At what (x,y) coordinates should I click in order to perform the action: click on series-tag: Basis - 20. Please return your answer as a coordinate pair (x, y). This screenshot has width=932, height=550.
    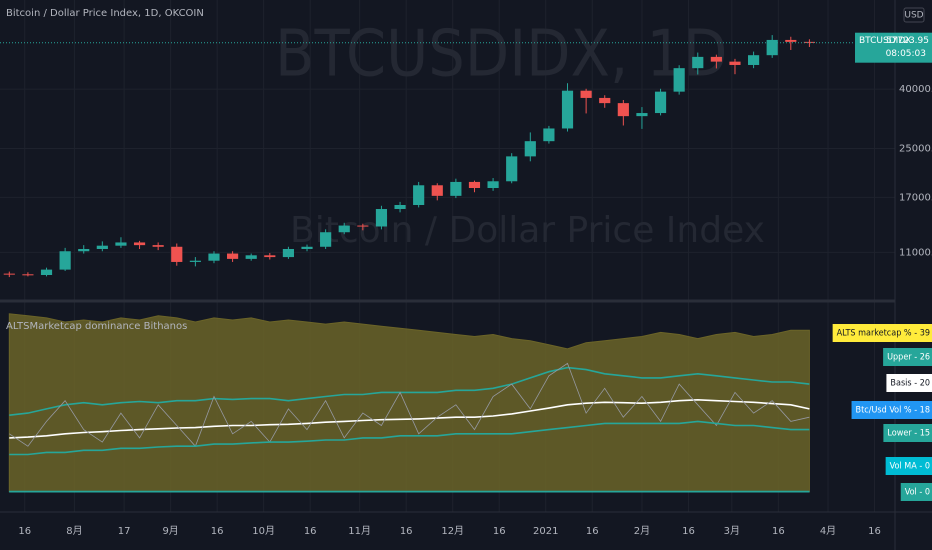
    Looking at the image, I should click on (910, 384).